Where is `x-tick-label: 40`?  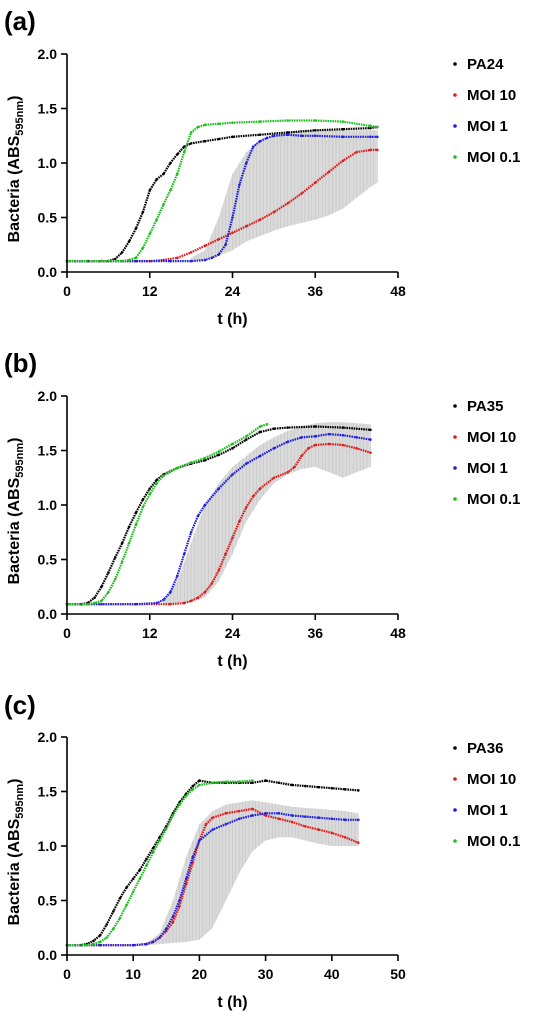 x-tick-label: 40 is located at coordinates (332, 974).